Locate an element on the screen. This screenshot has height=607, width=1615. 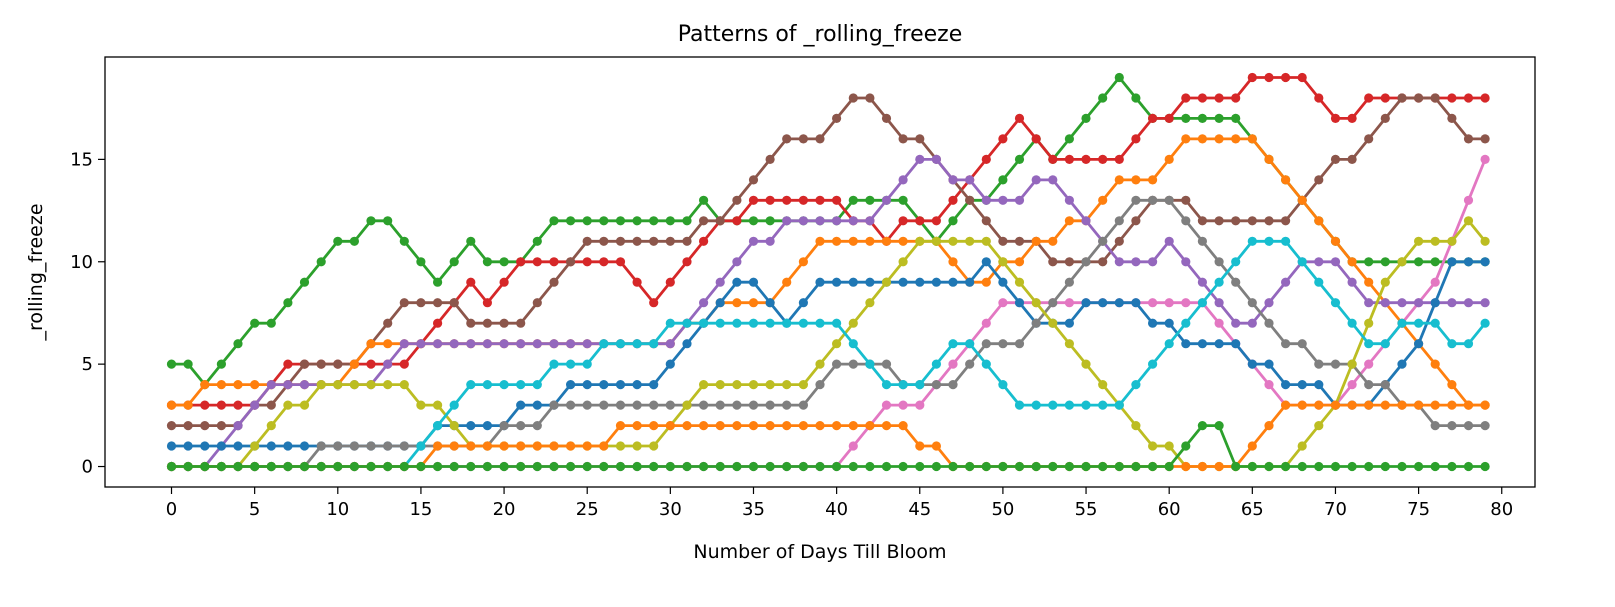
x-axis: 0 5 10 15 20 25 30 35 40 45 50 55 60 65 70 75 80 is located at coordinates (839, 503).